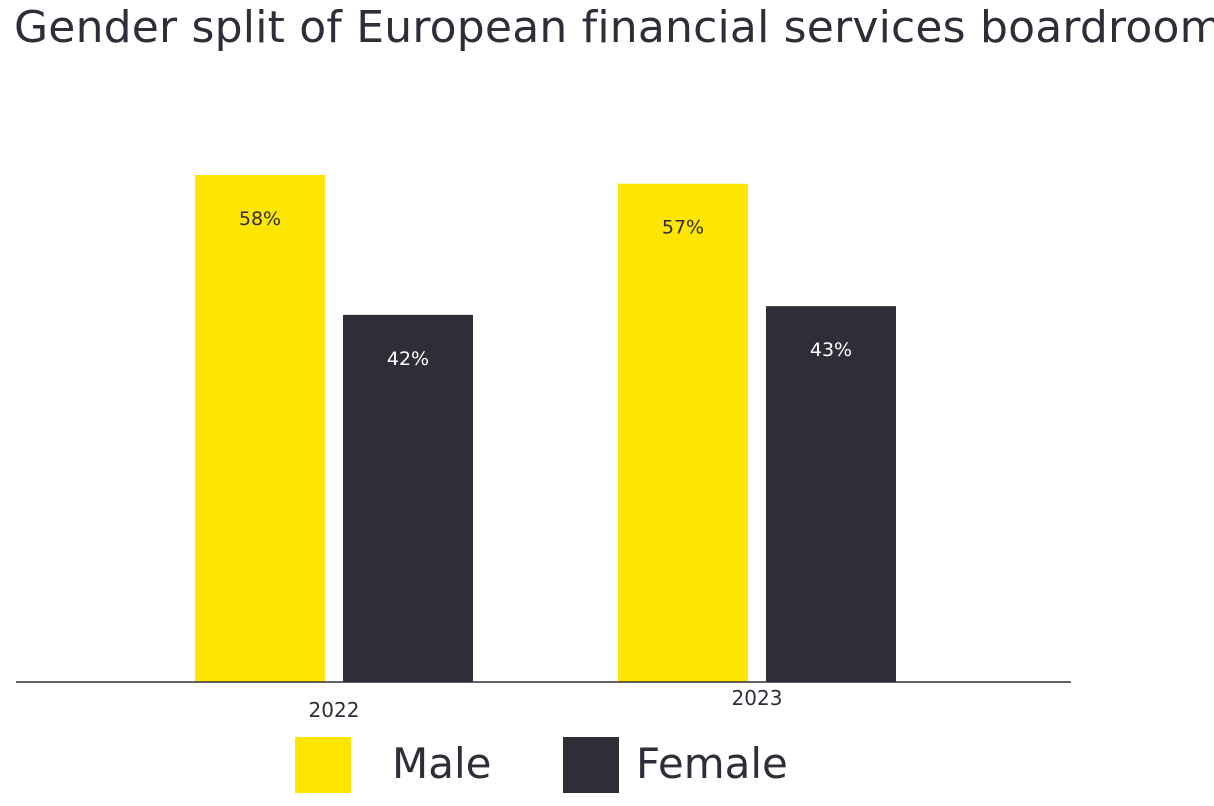 Image resolution: width=1214 pixels, height=806 pixels. I want to click on data-label-female-2022: 42%, so click(408, 359).